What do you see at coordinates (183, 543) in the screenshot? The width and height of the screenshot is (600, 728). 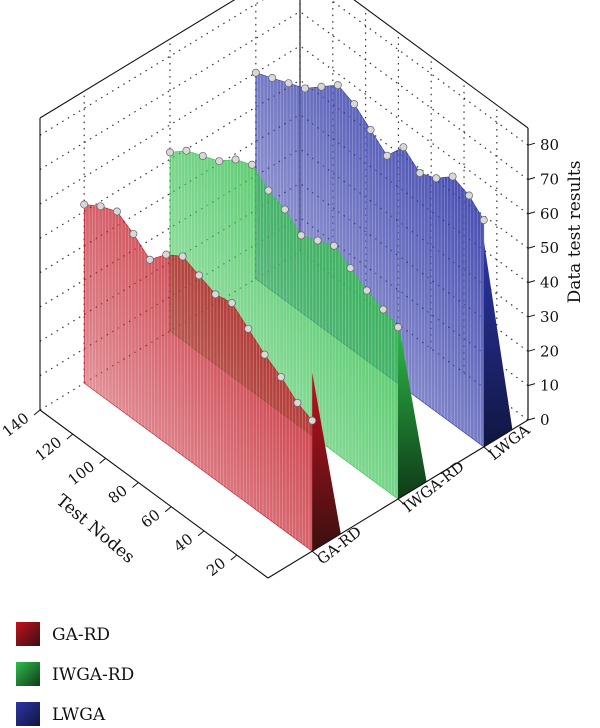 I see `x-tick-label: 40` at bounding box center [183, 543].